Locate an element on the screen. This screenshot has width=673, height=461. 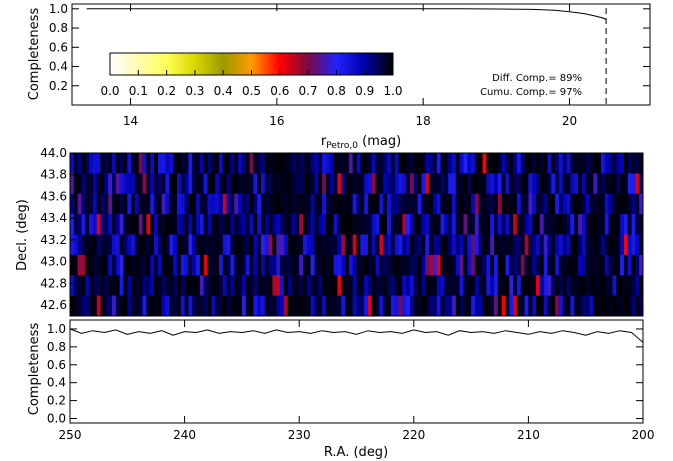
colorbar-tick-label: 0.7 is located at coordinates (308, 91).